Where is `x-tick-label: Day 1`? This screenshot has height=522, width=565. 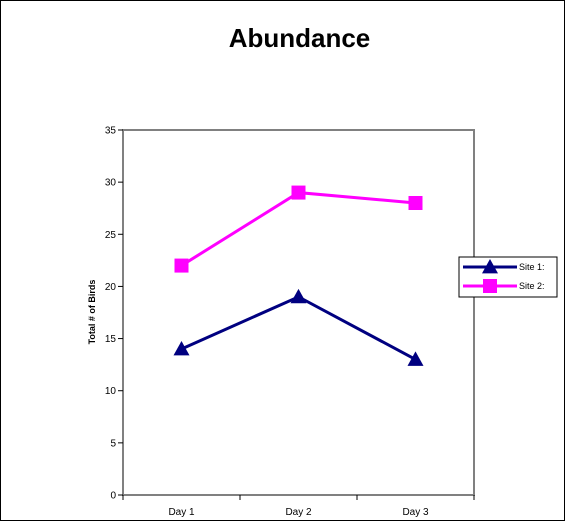
x-tick-label: Day 1 is located at coordinates (181, 512).